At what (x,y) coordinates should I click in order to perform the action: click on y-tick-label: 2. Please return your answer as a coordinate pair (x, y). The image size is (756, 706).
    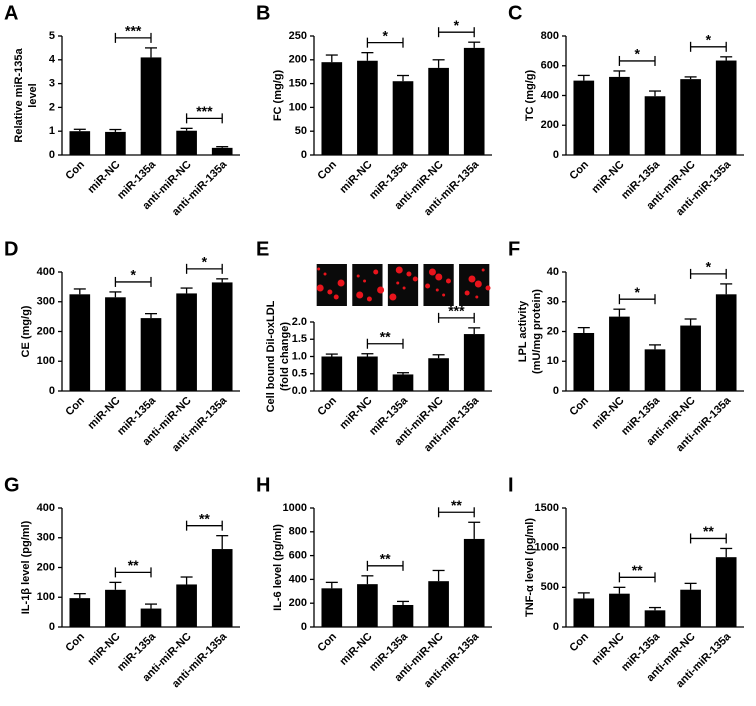
    Looking at the image, I should click on (52, 107).